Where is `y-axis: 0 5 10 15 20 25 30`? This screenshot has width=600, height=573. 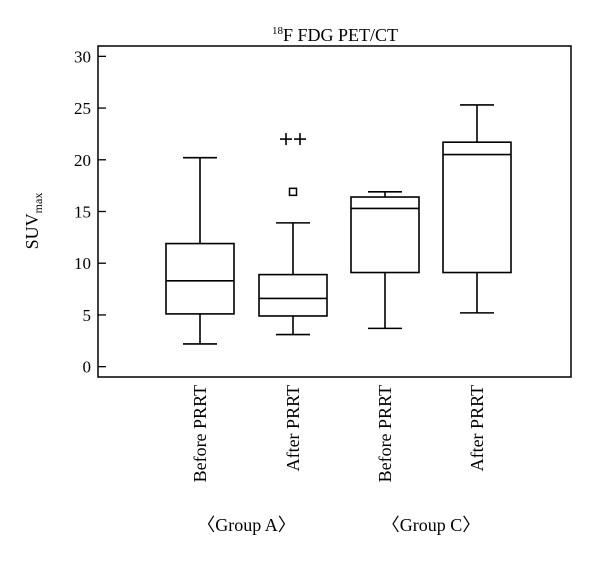 y-axis: 0 5 10 15 20 25 30 is located at coordinates (90, 212).